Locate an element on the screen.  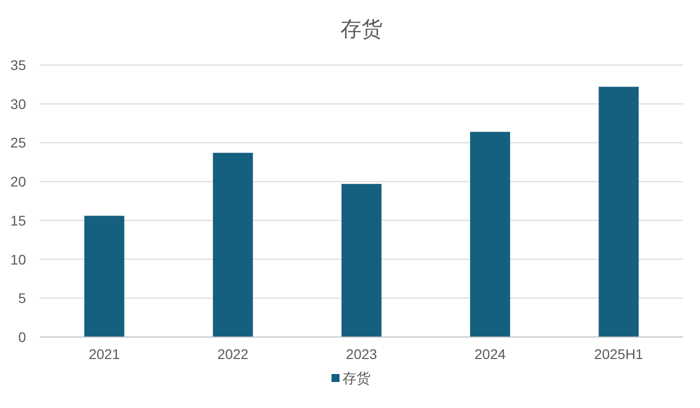
x-tick-label: 2021 is located at coordinates (104, 354).